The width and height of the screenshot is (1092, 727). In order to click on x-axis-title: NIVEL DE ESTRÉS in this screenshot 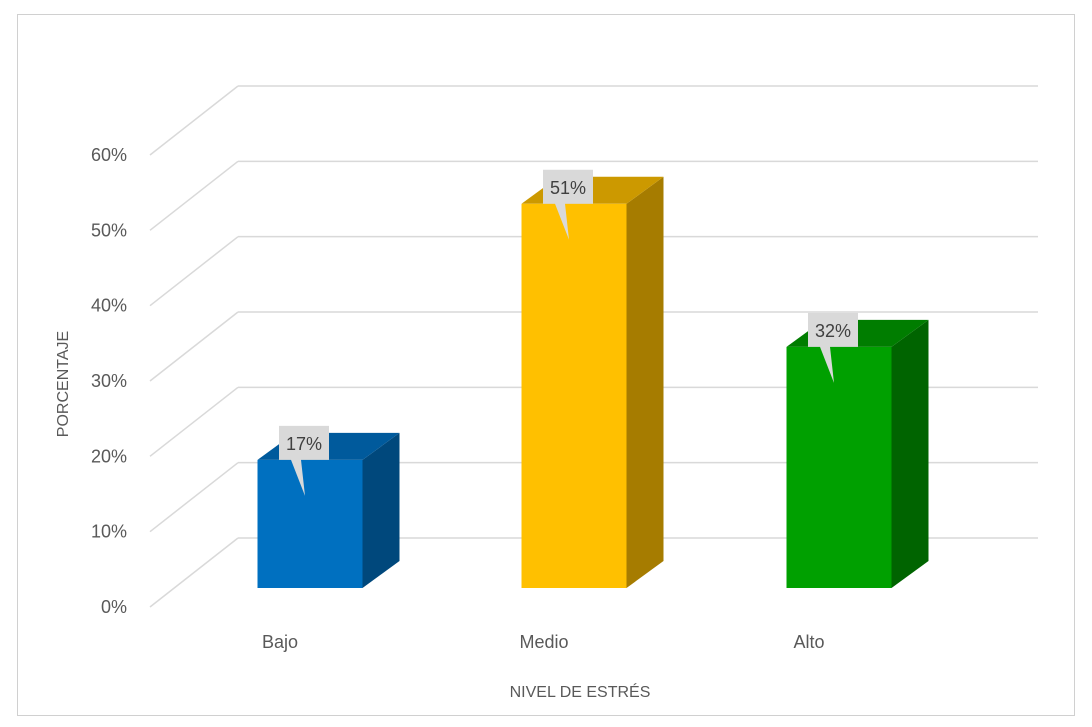, I will do `click(580, 691)`.